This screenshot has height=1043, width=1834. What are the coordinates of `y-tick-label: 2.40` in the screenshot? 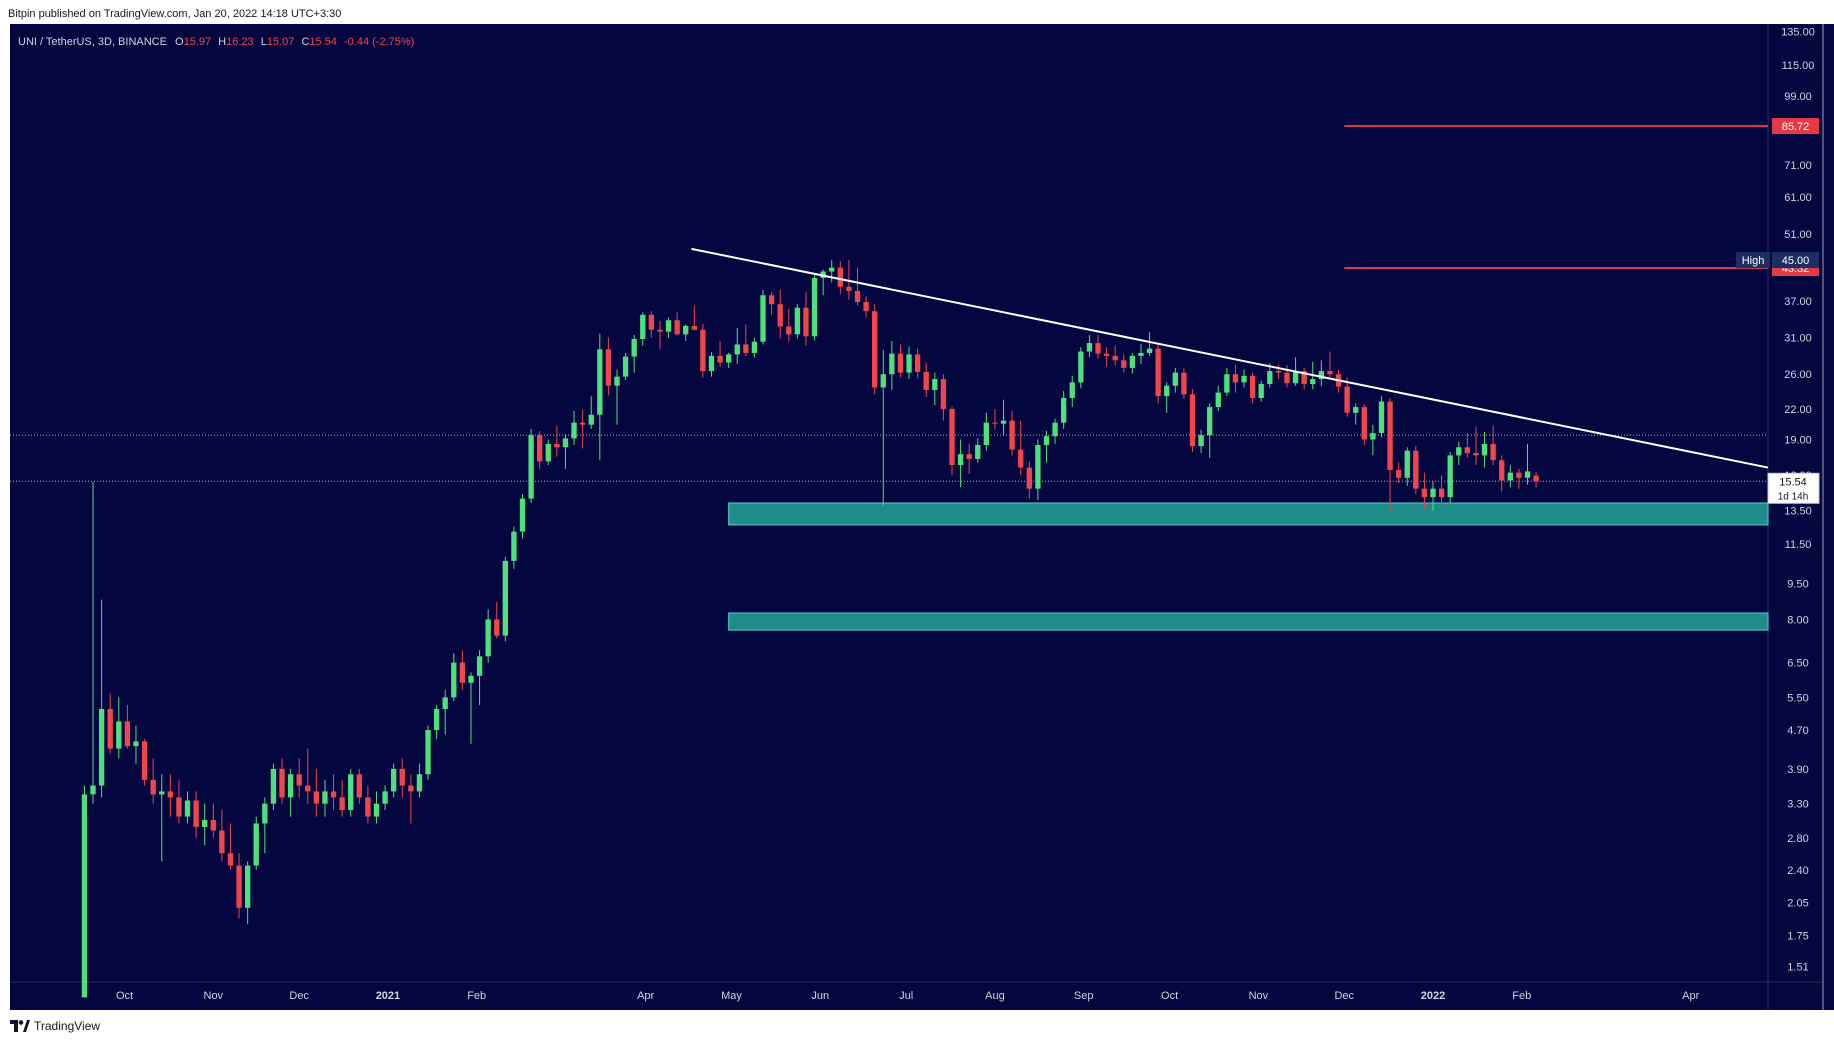 It's located at (1797, 871).